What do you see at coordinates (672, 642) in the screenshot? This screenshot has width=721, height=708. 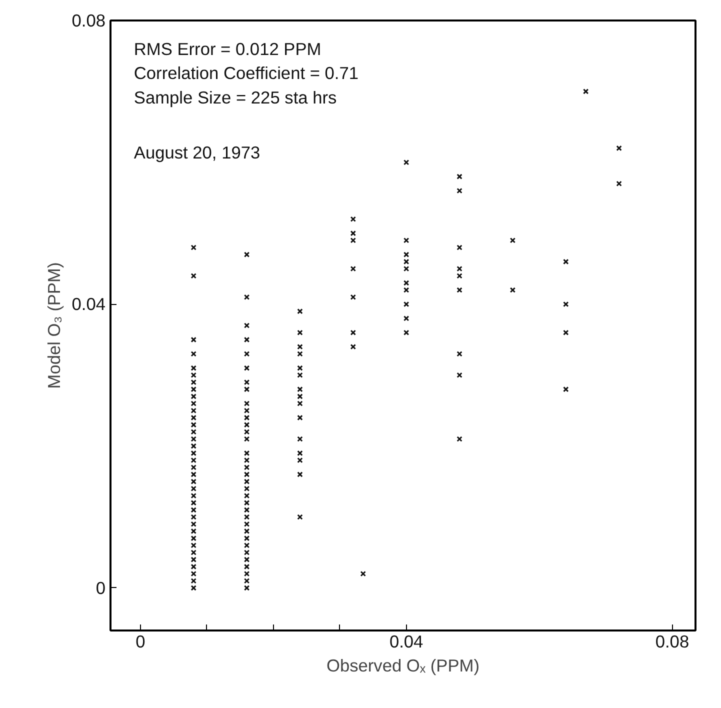 I see `x-tick-label: 0.08` at bounding box center [672, 642].